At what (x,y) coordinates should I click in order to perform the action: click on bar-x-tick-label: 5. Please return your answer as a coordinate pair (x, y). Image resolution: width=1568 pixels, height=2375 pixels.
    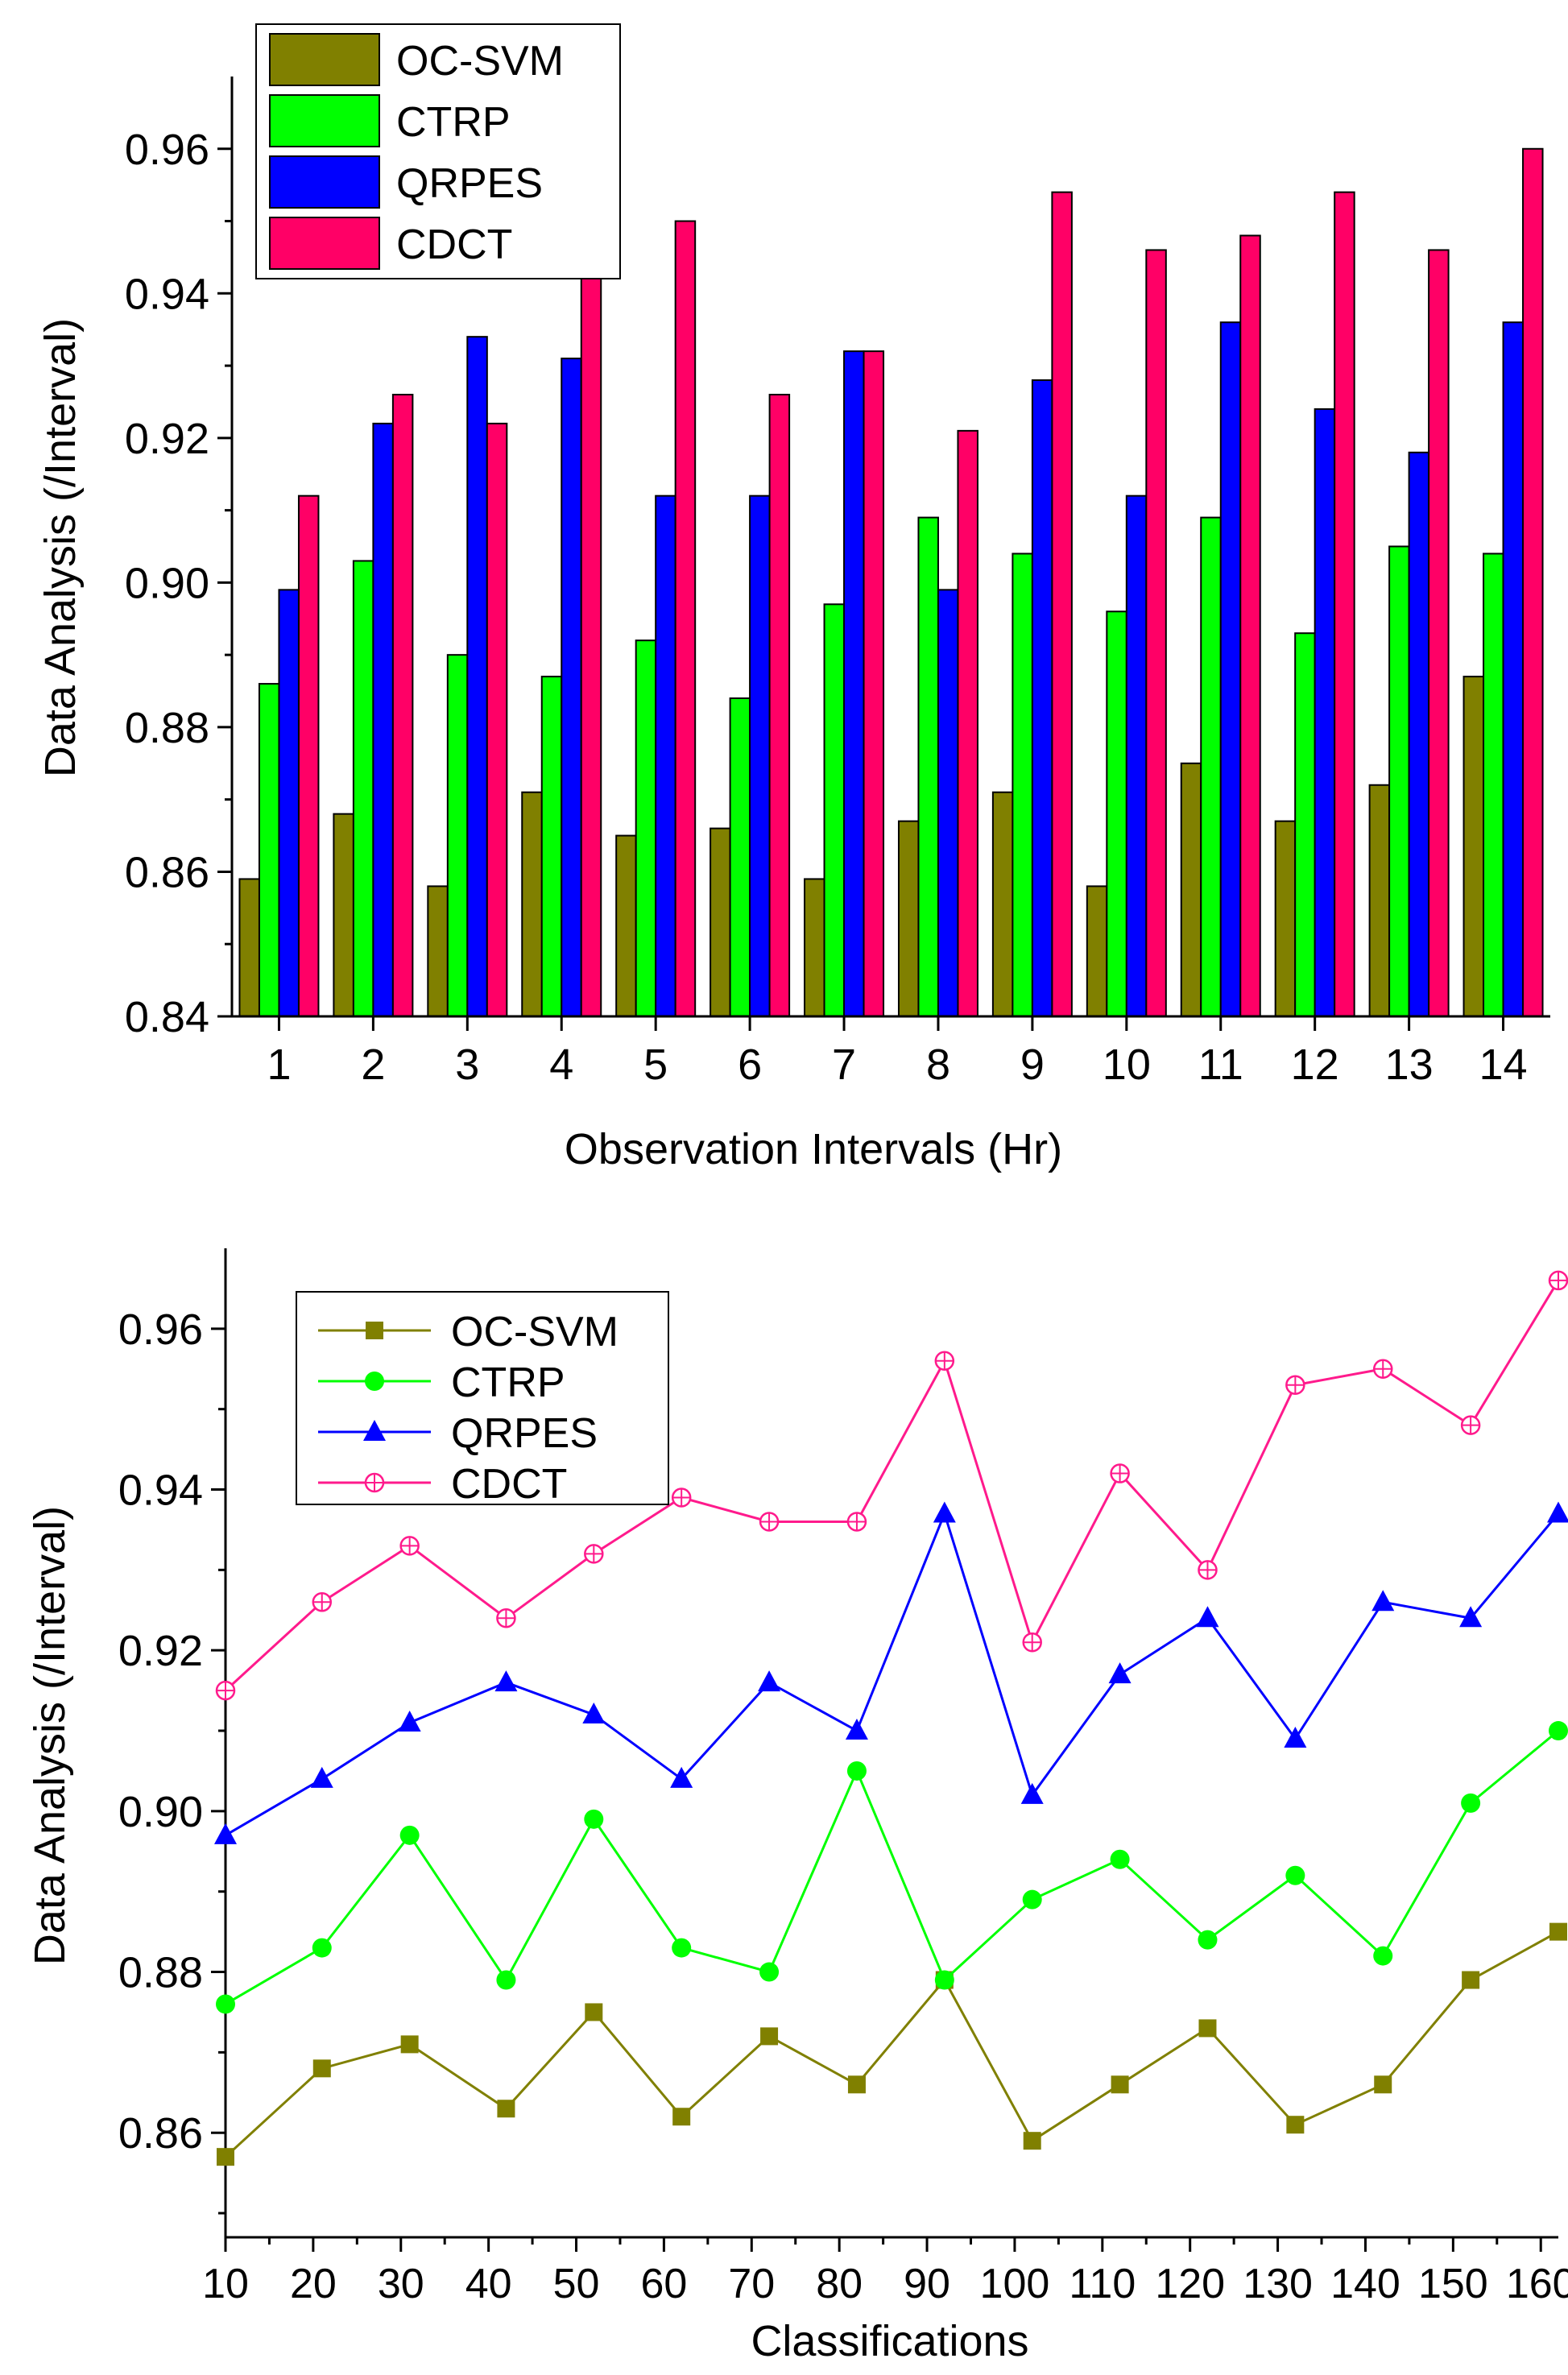
    Looking at the image, I should click on (656, 1065).